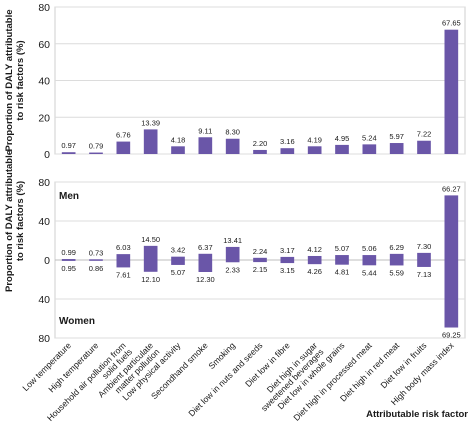 The width and height of the screenshot is (474, 428). I want to click on top-value-label: 4.95, so click(342, 138).